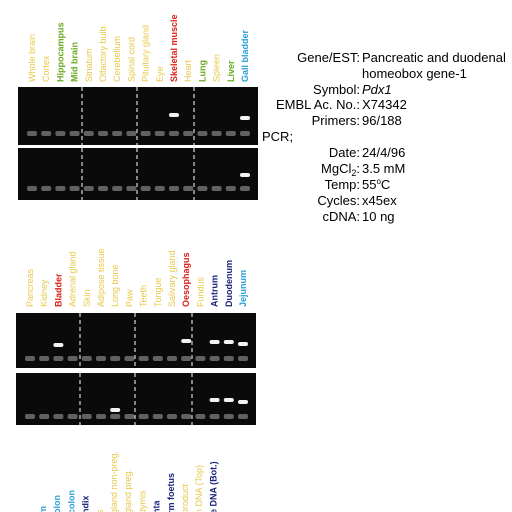 The width and height of the screenshot is (512, 512). What do you see at coordinates (115, 285) in the screenshot?
I see `lane-label: Long bone` at bounding box center [115, 285].